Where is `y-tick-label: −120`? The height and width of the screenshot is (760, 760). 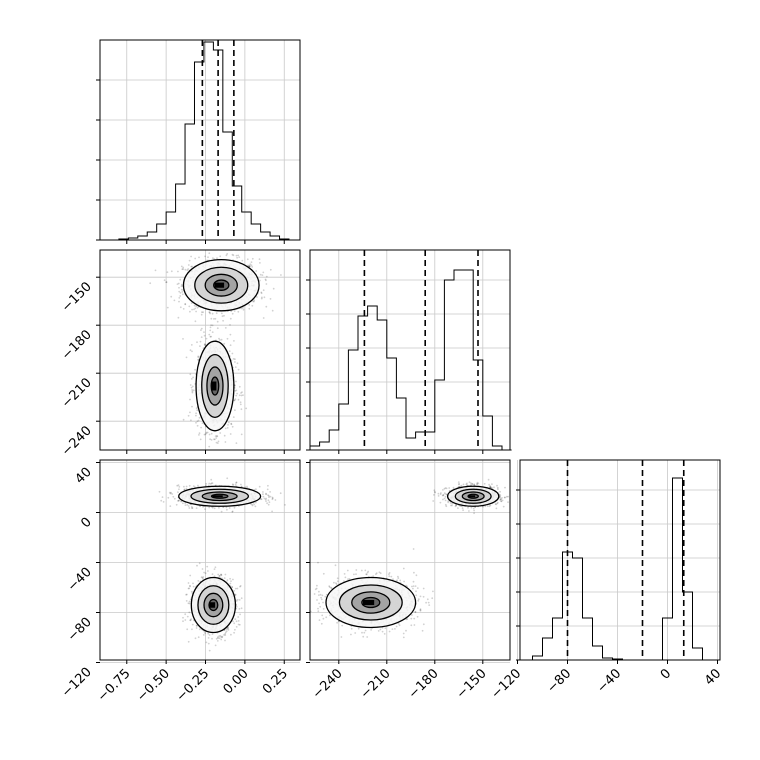 y-tick-label: −120 is located at coordinates (77, 683).